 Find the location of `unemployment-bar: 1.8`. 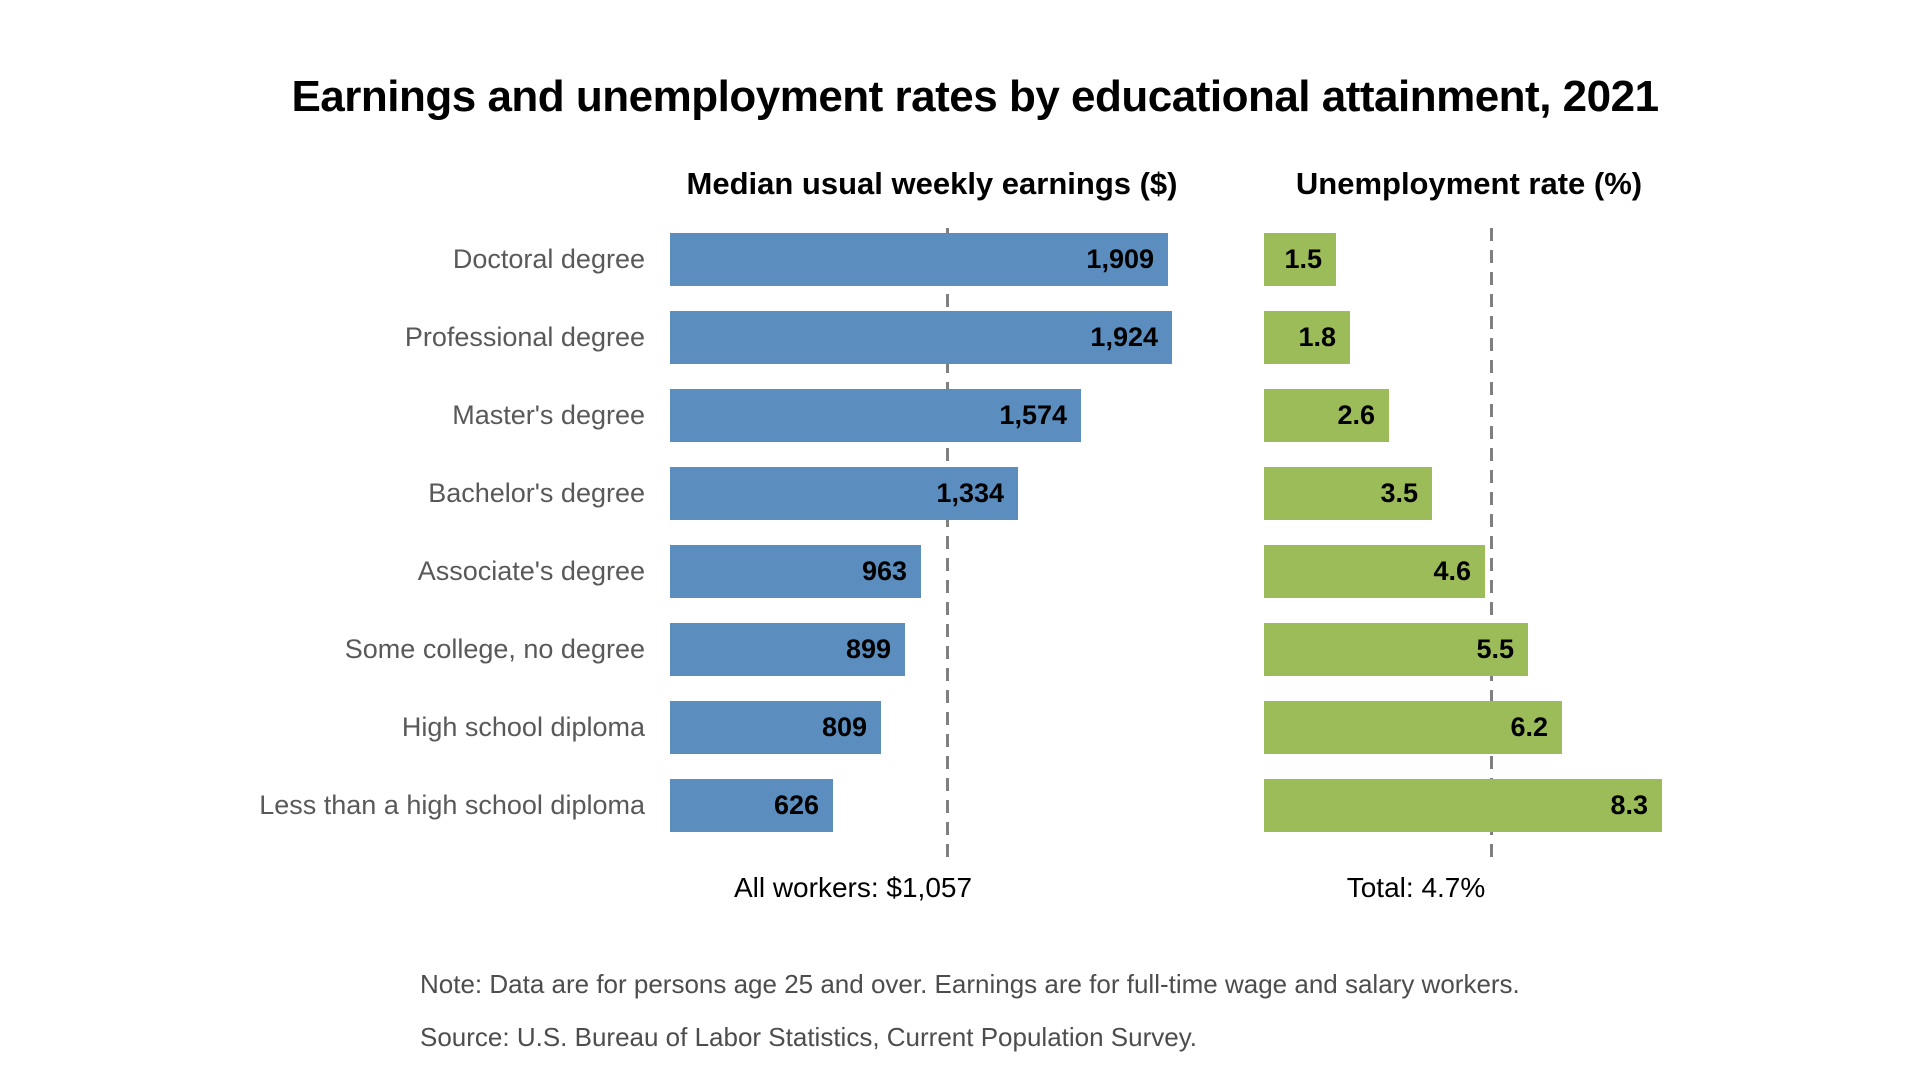

unemployment-bar: 1.8 is located at coordinates (1307, 337).